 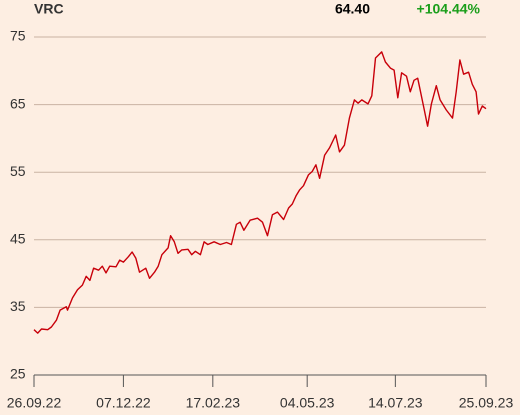 What do you see at coordinates (352, 9) in the screenshot?
I see `last-price: 64.40` at bounding box center [352, 9].